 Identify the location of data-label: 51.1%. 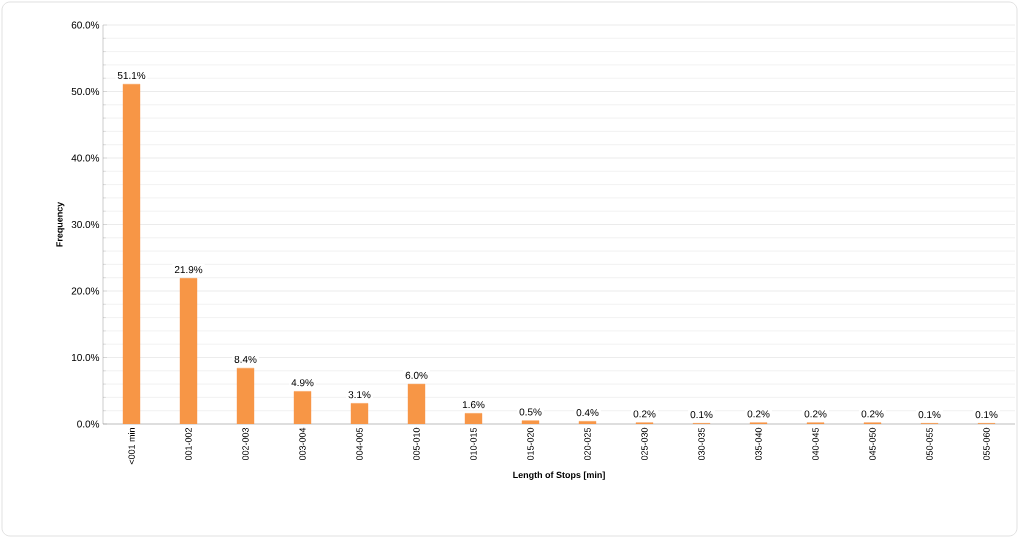
(131, 75).